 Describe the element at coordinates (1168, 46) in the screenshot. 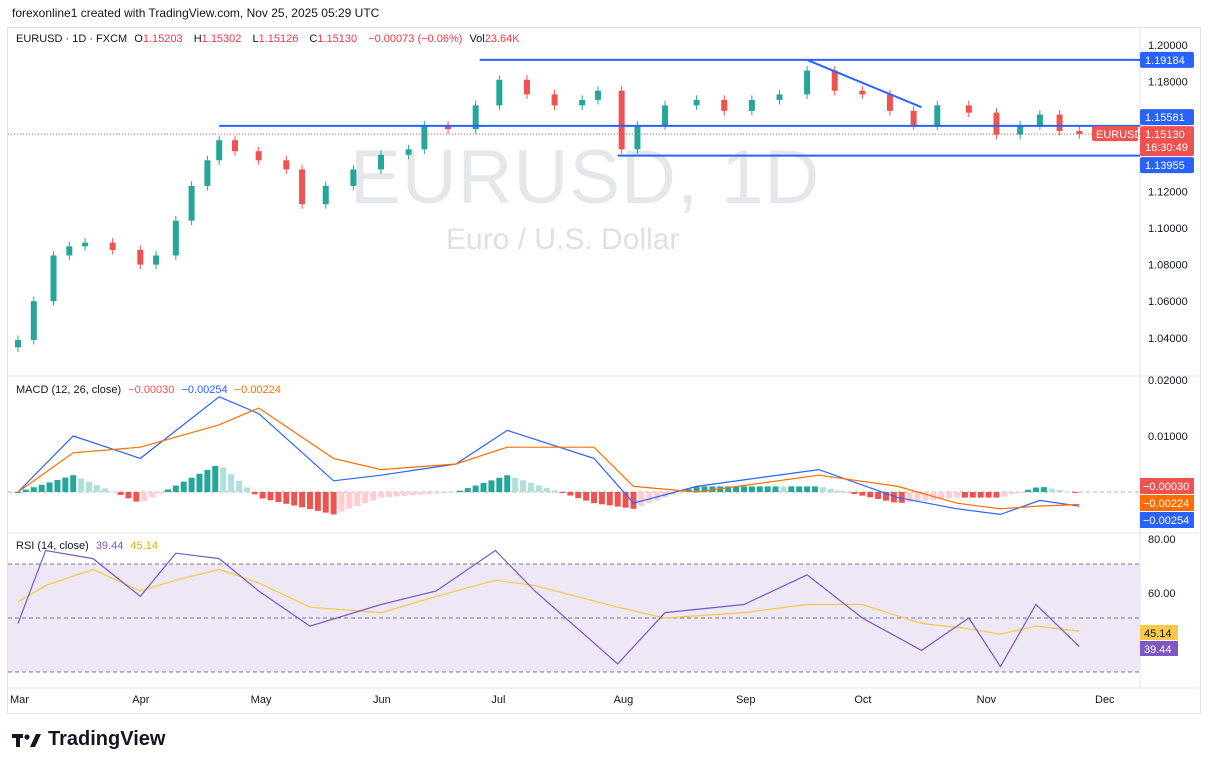

I see `price-tick-label: 1.20000` at that location.